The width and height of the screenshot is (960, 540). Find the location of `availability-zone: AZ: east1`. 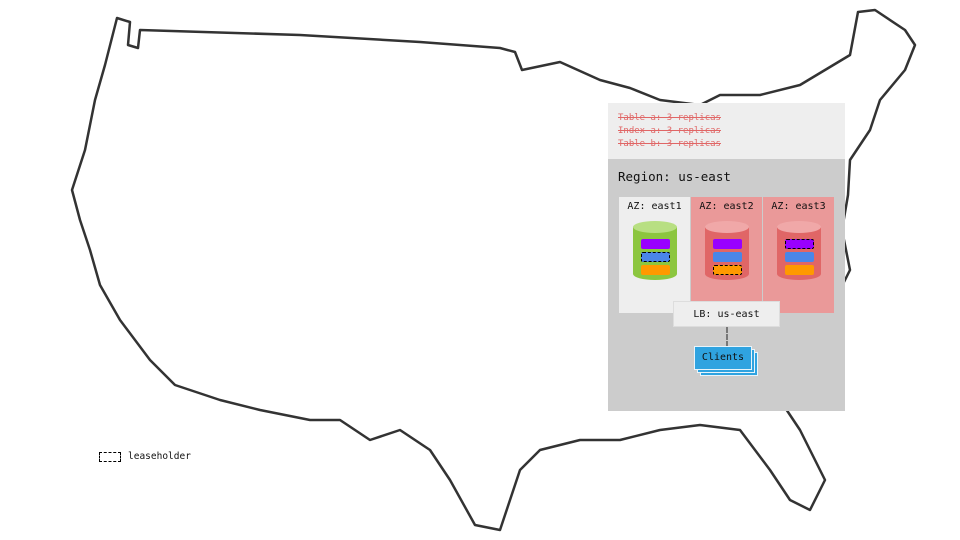

availability-zone: AZ: east1 is located at coordinates (654, 255).